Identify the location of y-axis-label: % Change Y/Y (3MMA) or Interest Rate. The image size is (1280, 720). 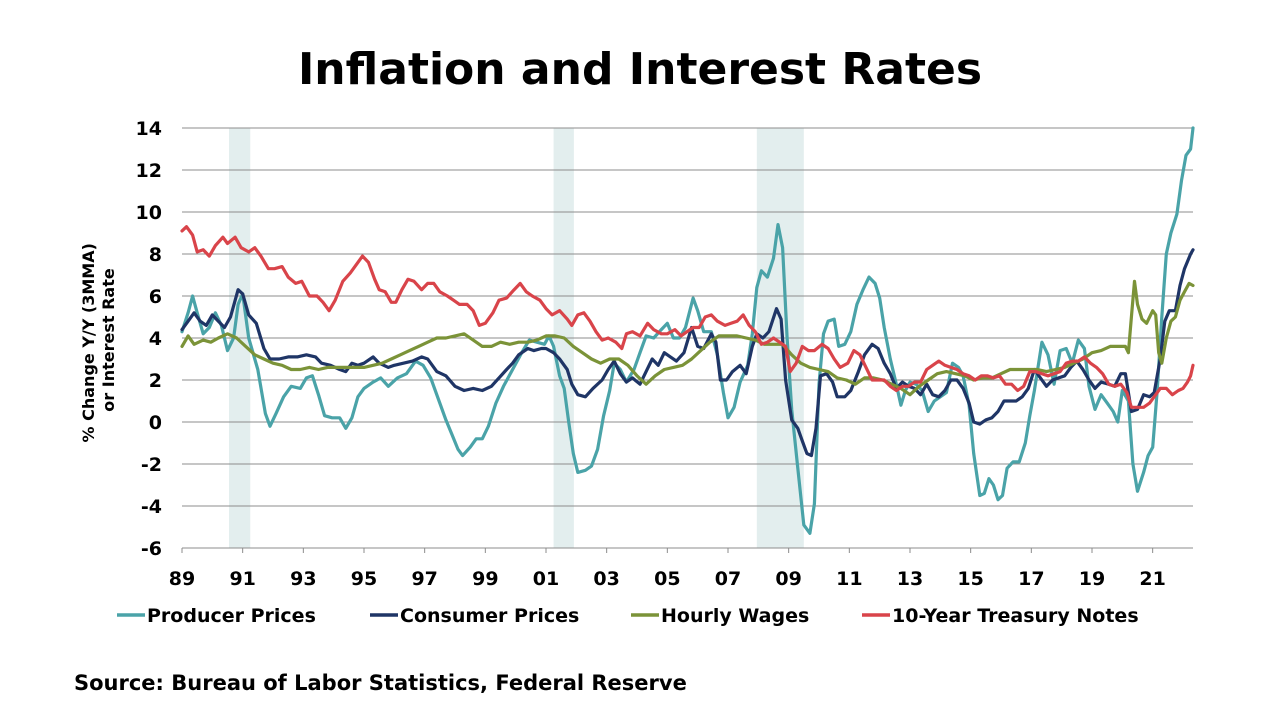
(98, 340).